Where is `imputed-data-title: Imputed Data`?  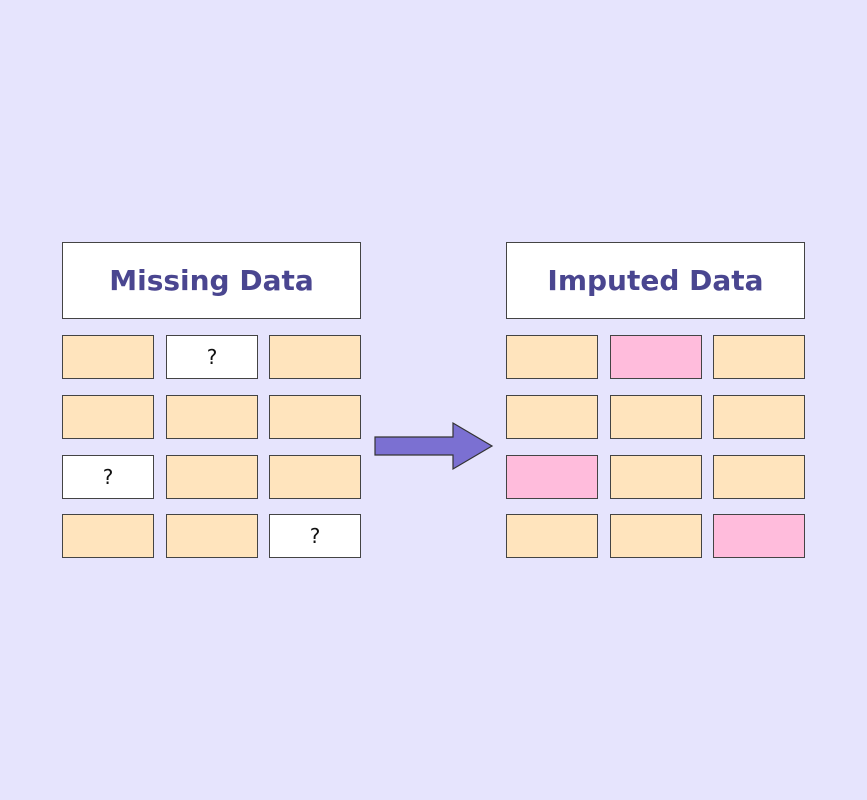 imputed-data-title: Imputed Data is located at coordinates (655, 280).